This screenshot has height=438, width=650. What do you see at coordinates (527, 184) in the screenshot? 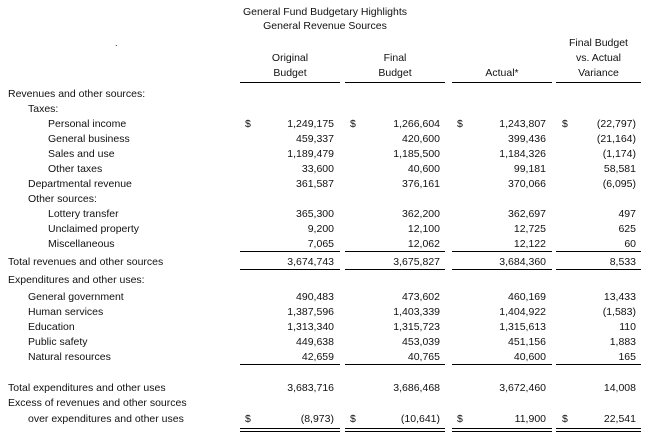
I see `cell-actual: 370,066` at bounding box center [527, 184].